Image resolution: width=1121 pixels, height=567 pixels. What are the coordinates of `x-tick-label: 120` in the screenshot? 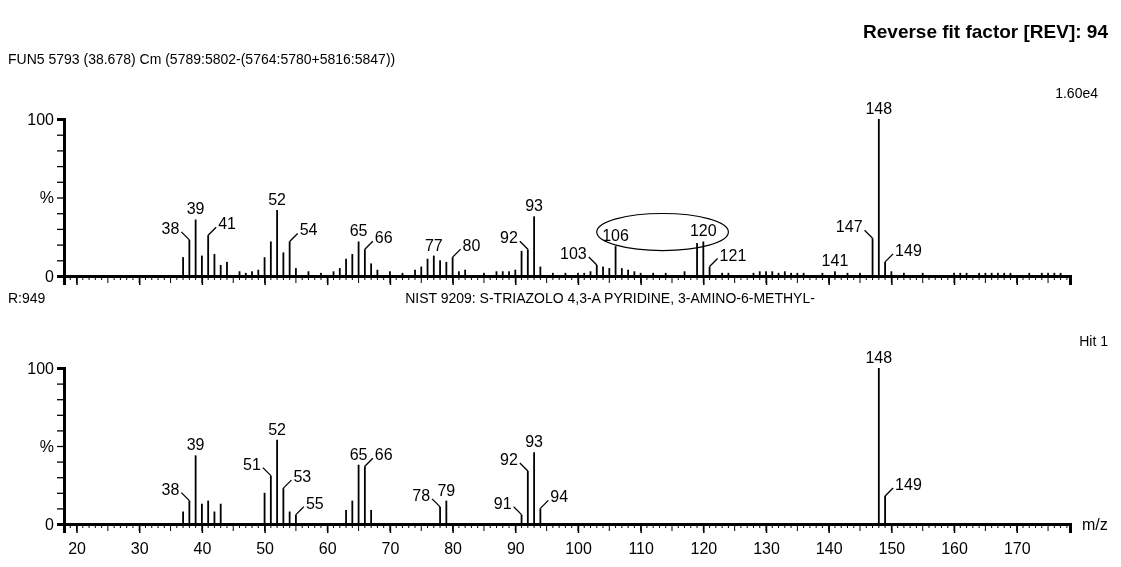 It's located at (704, 548).